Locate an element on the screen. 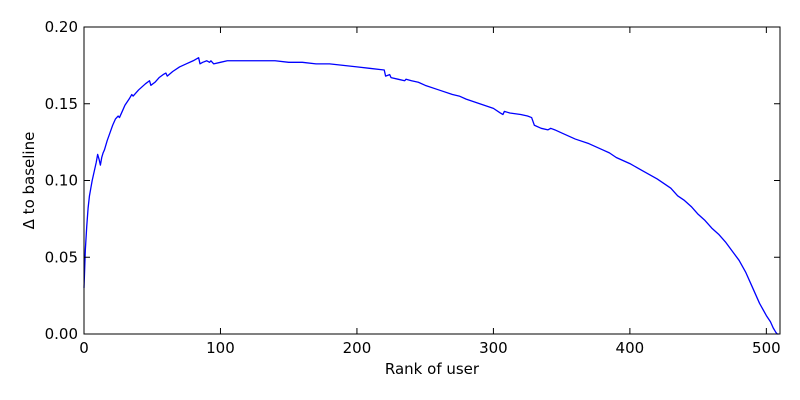 This screenshot has width=800, height=400. x-tick-label: 300 is located at coordinates (493, 348).